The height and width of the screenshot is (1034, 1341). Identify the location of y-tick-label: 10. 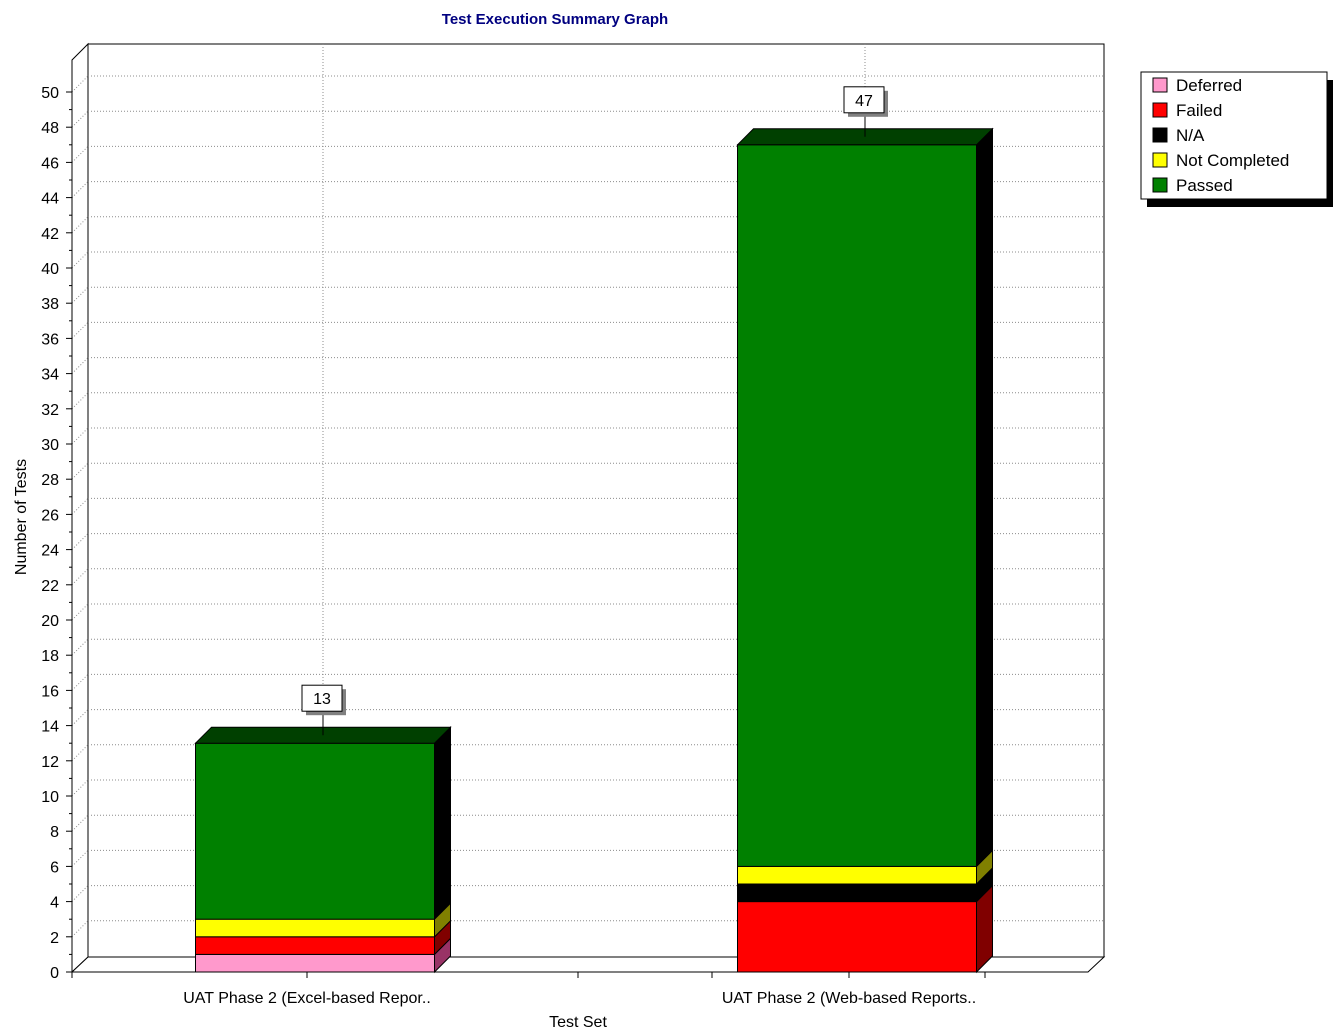
(50, 797).